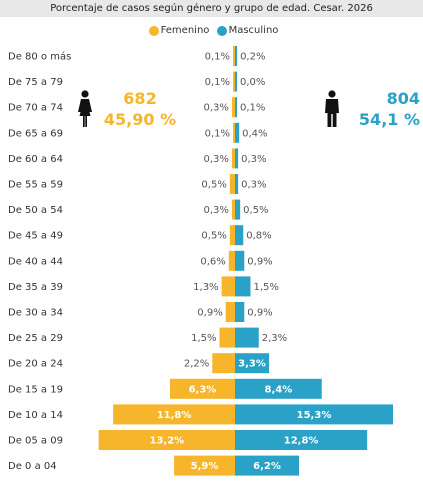 The height and width of the screenshot is (488, 423). What do you see at coordinates (212, 261) in the screenshot?
I see `female-value-label: 0,6%` at bounding box center [212, 261].